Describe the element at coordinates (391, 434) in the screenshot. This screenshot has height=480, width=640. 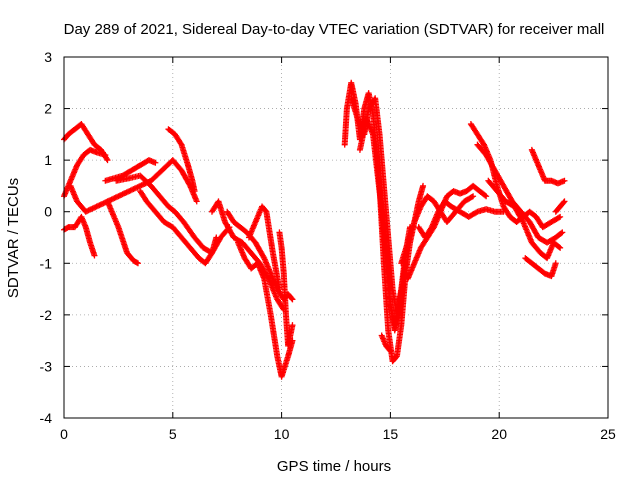
I see `x-tick-label: 15` at that location.